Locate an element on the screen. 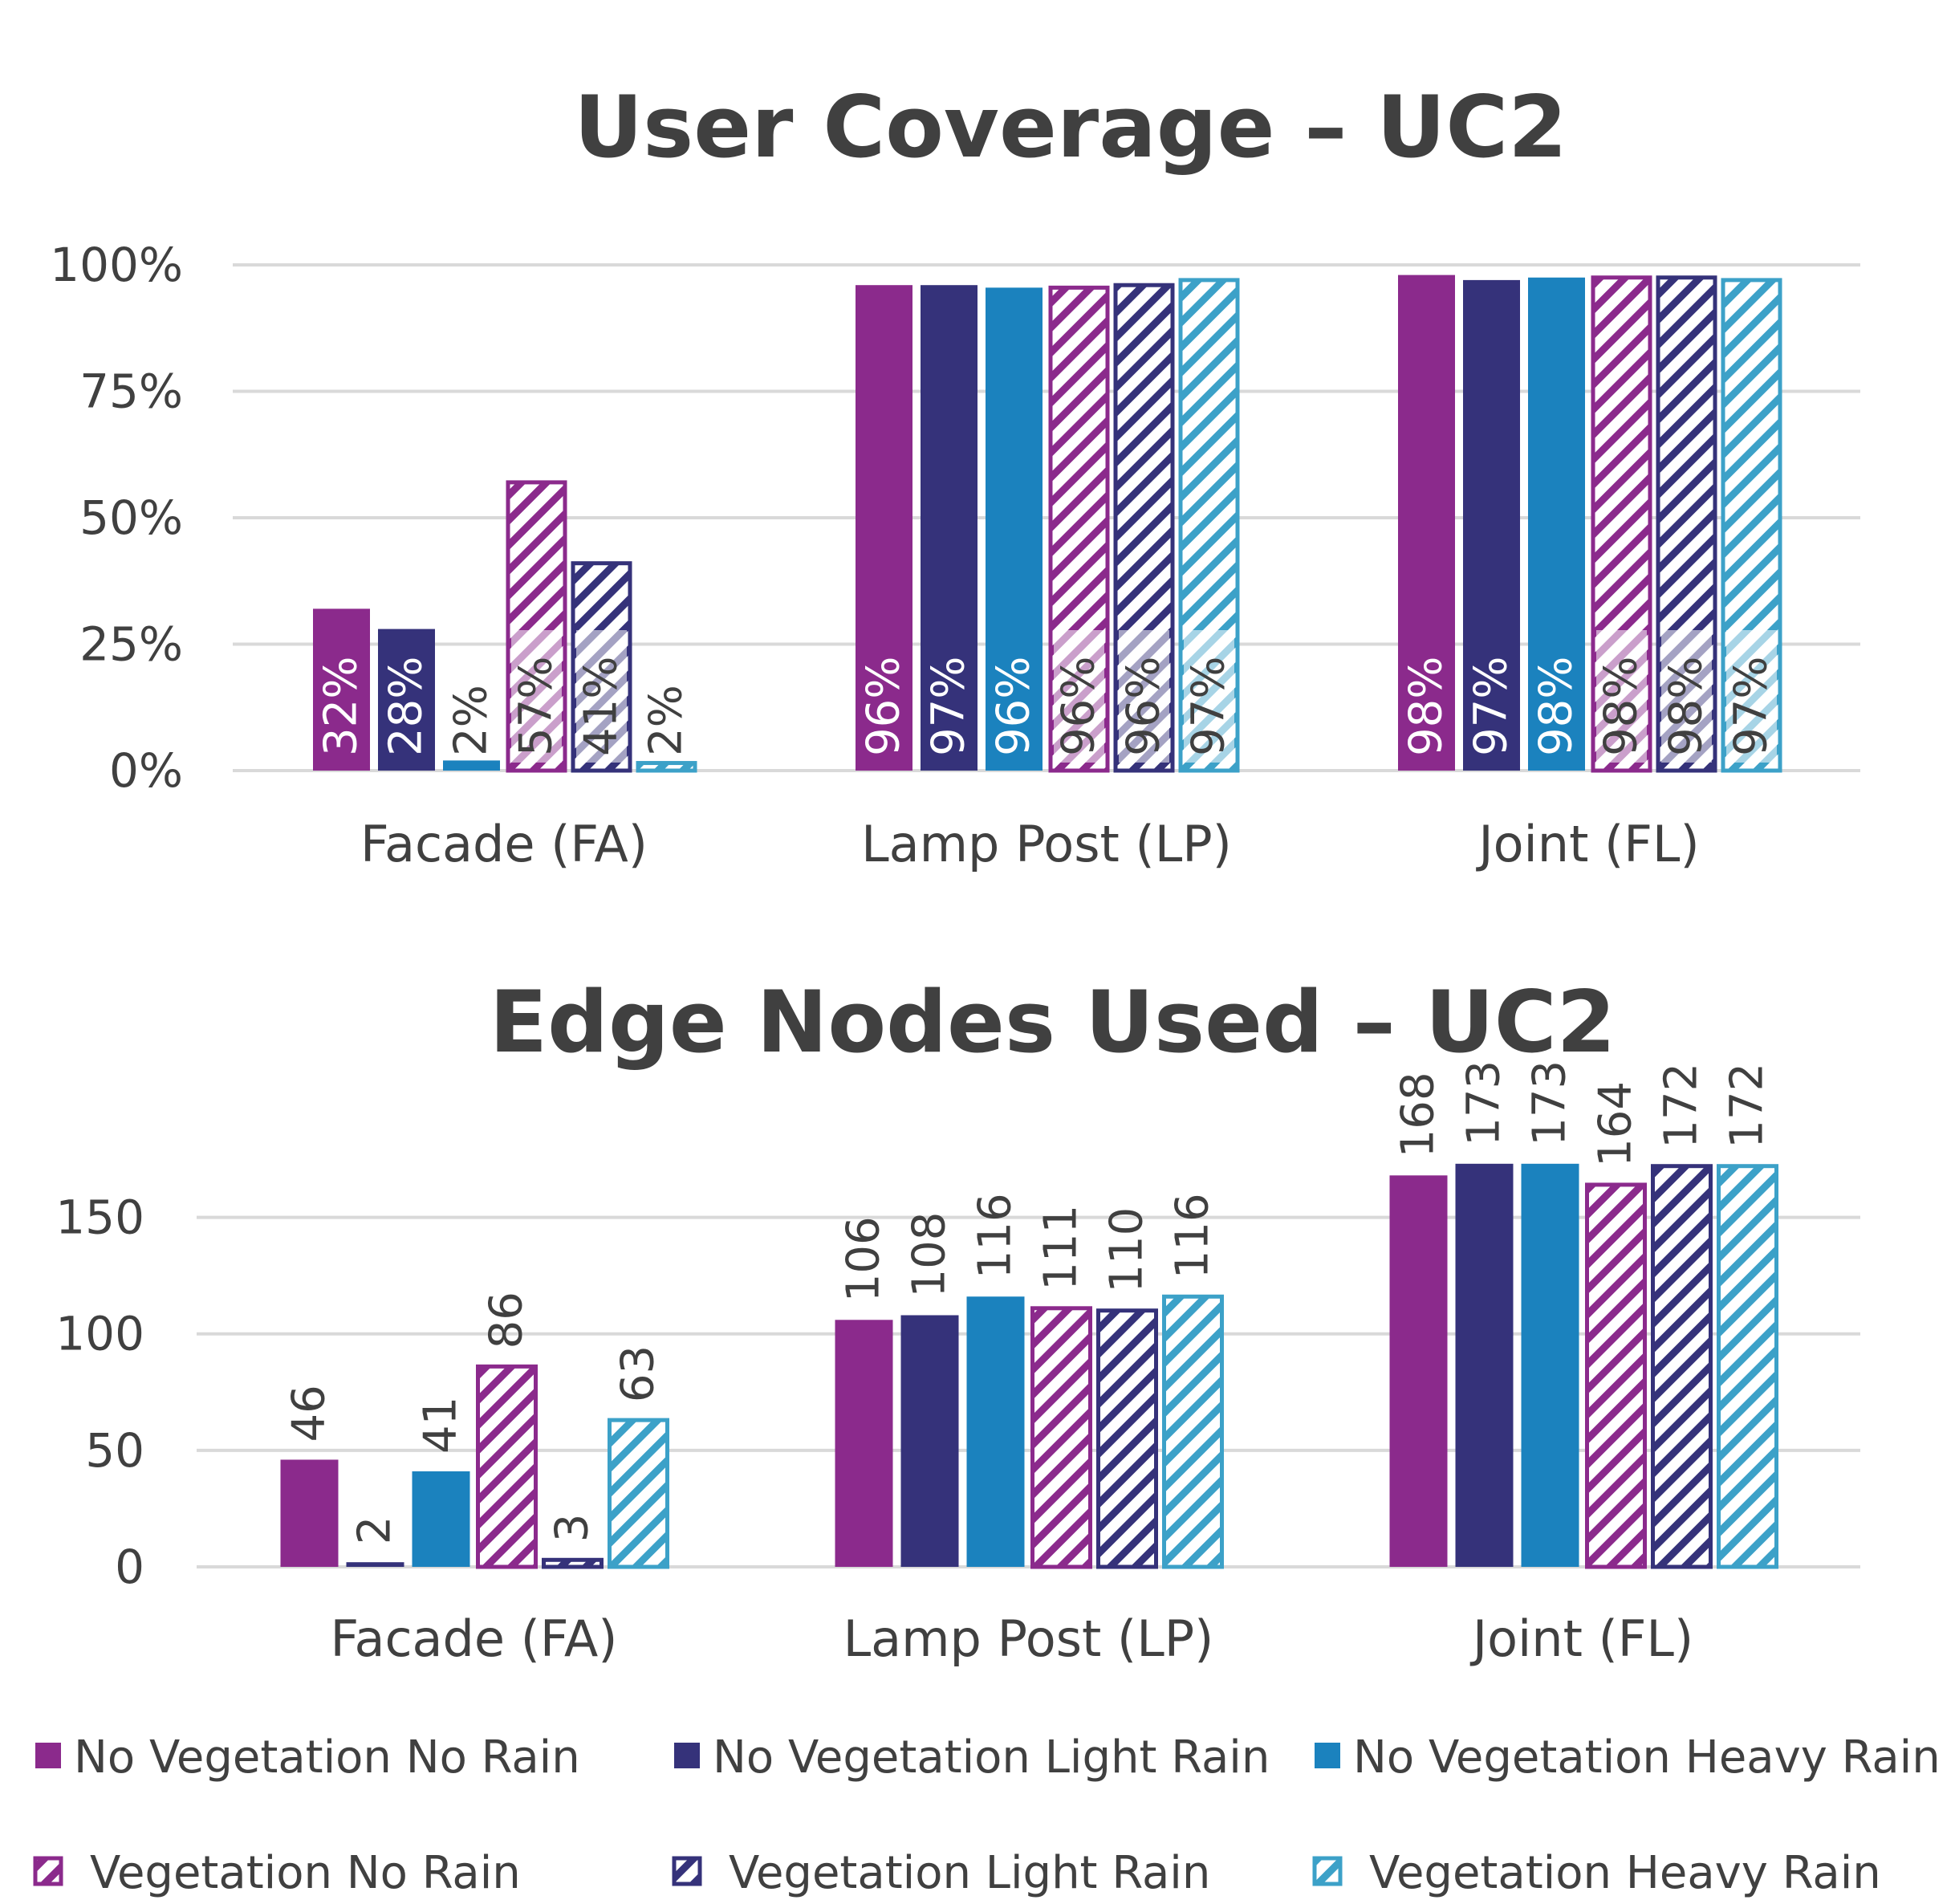 The width and height of the screenshot is (1955, 1904). data-label: 32% is located at coordinates (341, 706).